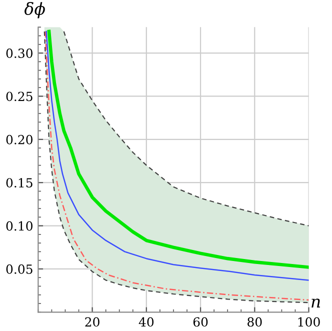  I want to click on y-tick-label: 0.15, so click(19, 183).